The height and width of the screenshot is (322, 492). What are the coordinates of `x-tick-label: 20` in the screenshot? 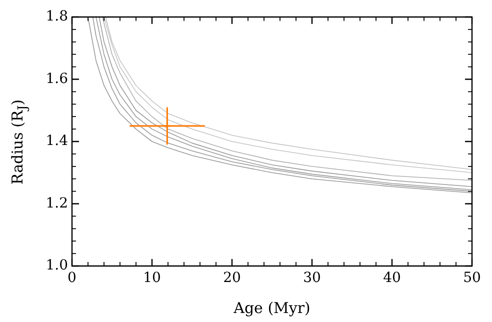 It's located at (232, 278).